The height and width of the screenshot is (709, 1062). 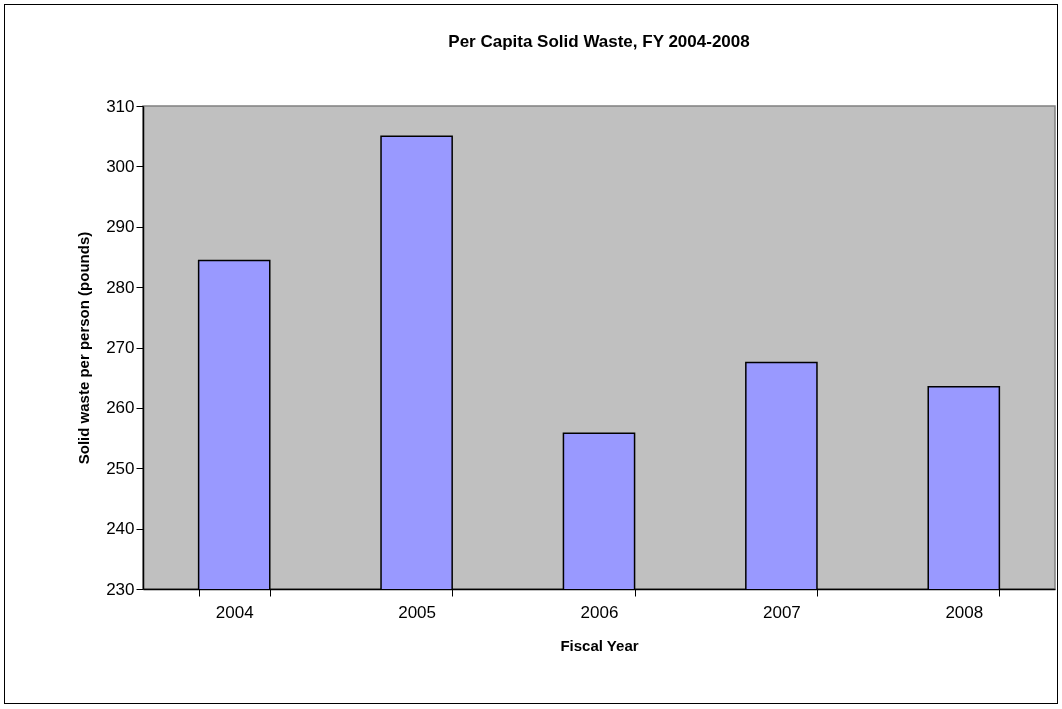 What do you see at coordinates (781, 612) in the screenshot?
I see `x-tick-label: 2007` at bounding box center [781, 612].